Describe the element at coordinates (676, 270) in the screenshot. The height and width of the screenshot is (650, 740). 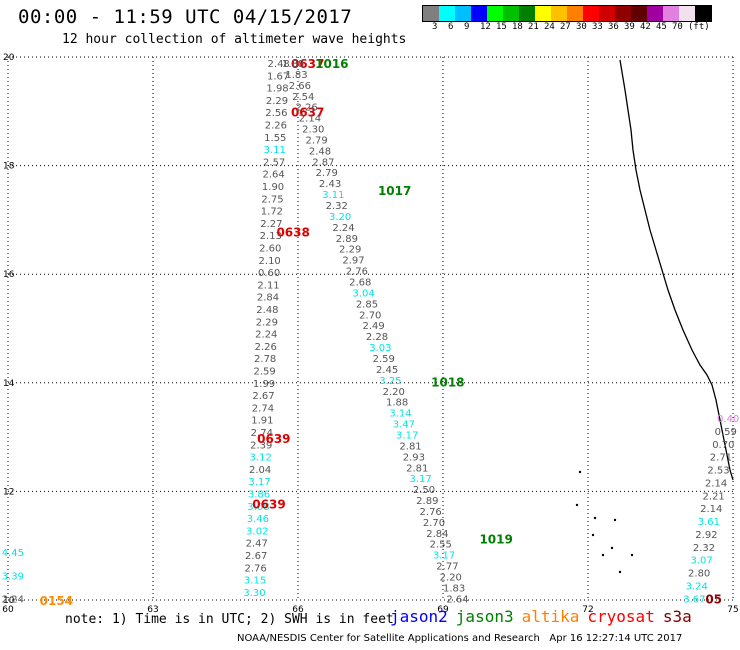
I see `coastline` at that location.